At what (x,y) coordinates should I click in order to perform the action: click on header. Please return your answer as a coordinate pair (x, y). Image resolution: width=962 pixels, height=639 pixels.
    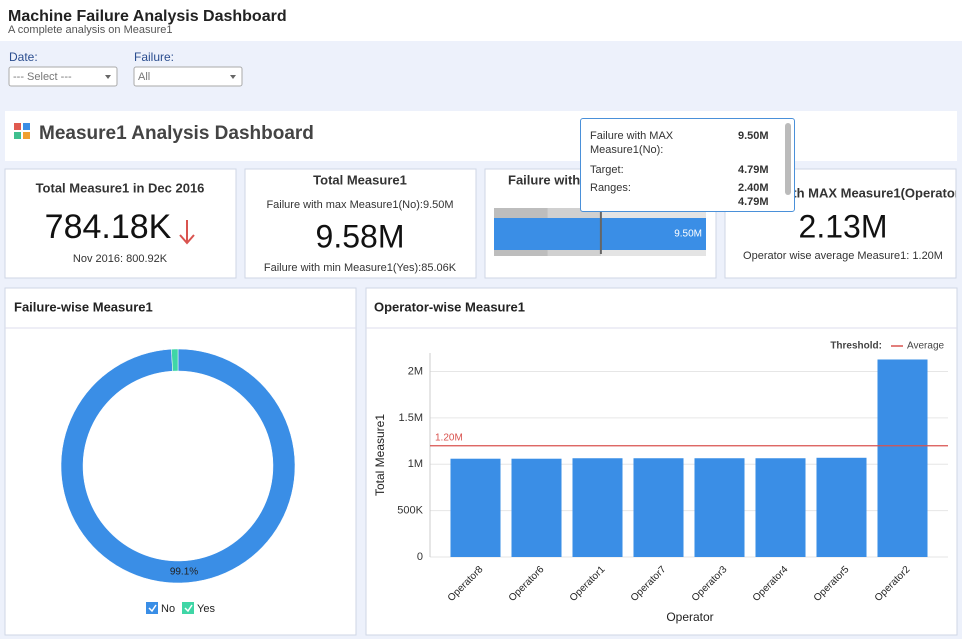
    Looking at the image, I should click on (481, 20).